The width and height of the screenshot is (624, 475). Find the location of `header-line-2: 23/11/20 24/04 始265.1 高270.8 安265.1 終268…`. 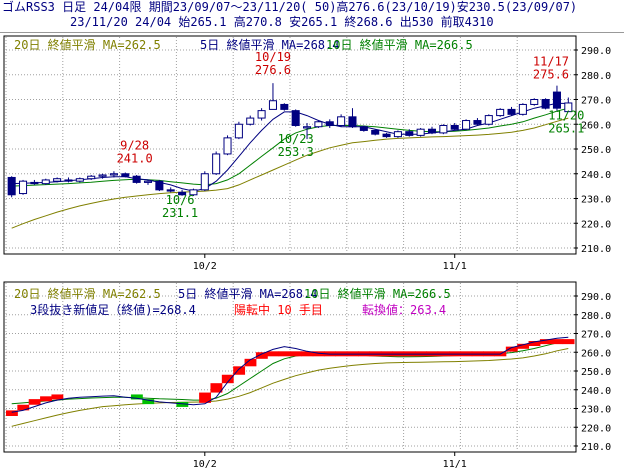

header-line-2: 23/11/20 24/04 始265.1 高270.8 安265.1 終268… is located at coordinates (282, 22).